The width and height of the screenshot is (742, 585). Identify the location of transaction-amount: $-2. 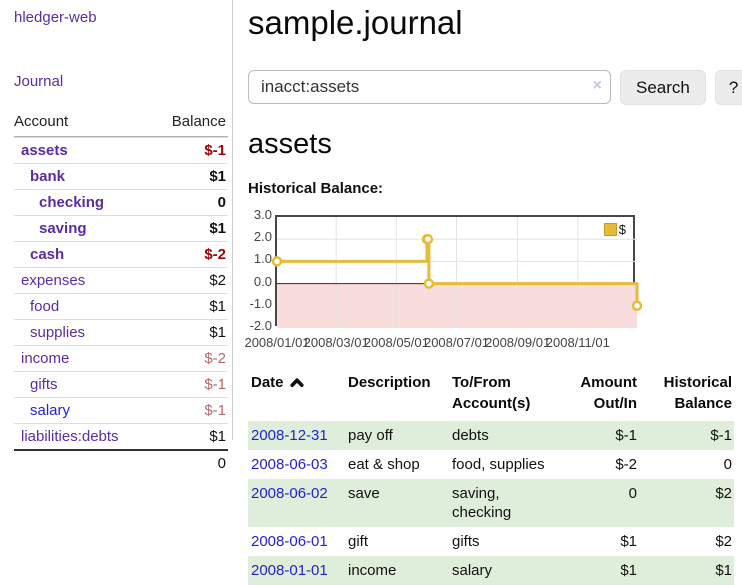
(626, 464).